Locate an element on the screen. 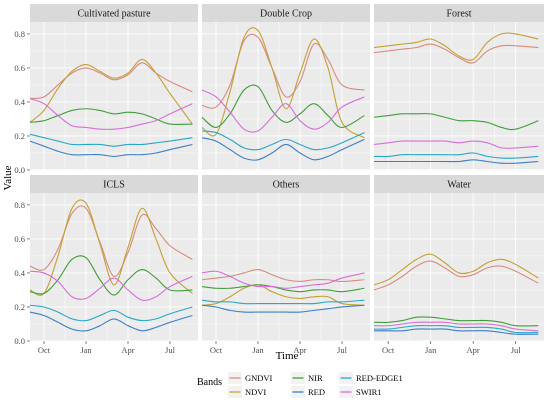 This screenshot has width=550, height=400. panel-title: ICLS is located at coordinates (114, 185).